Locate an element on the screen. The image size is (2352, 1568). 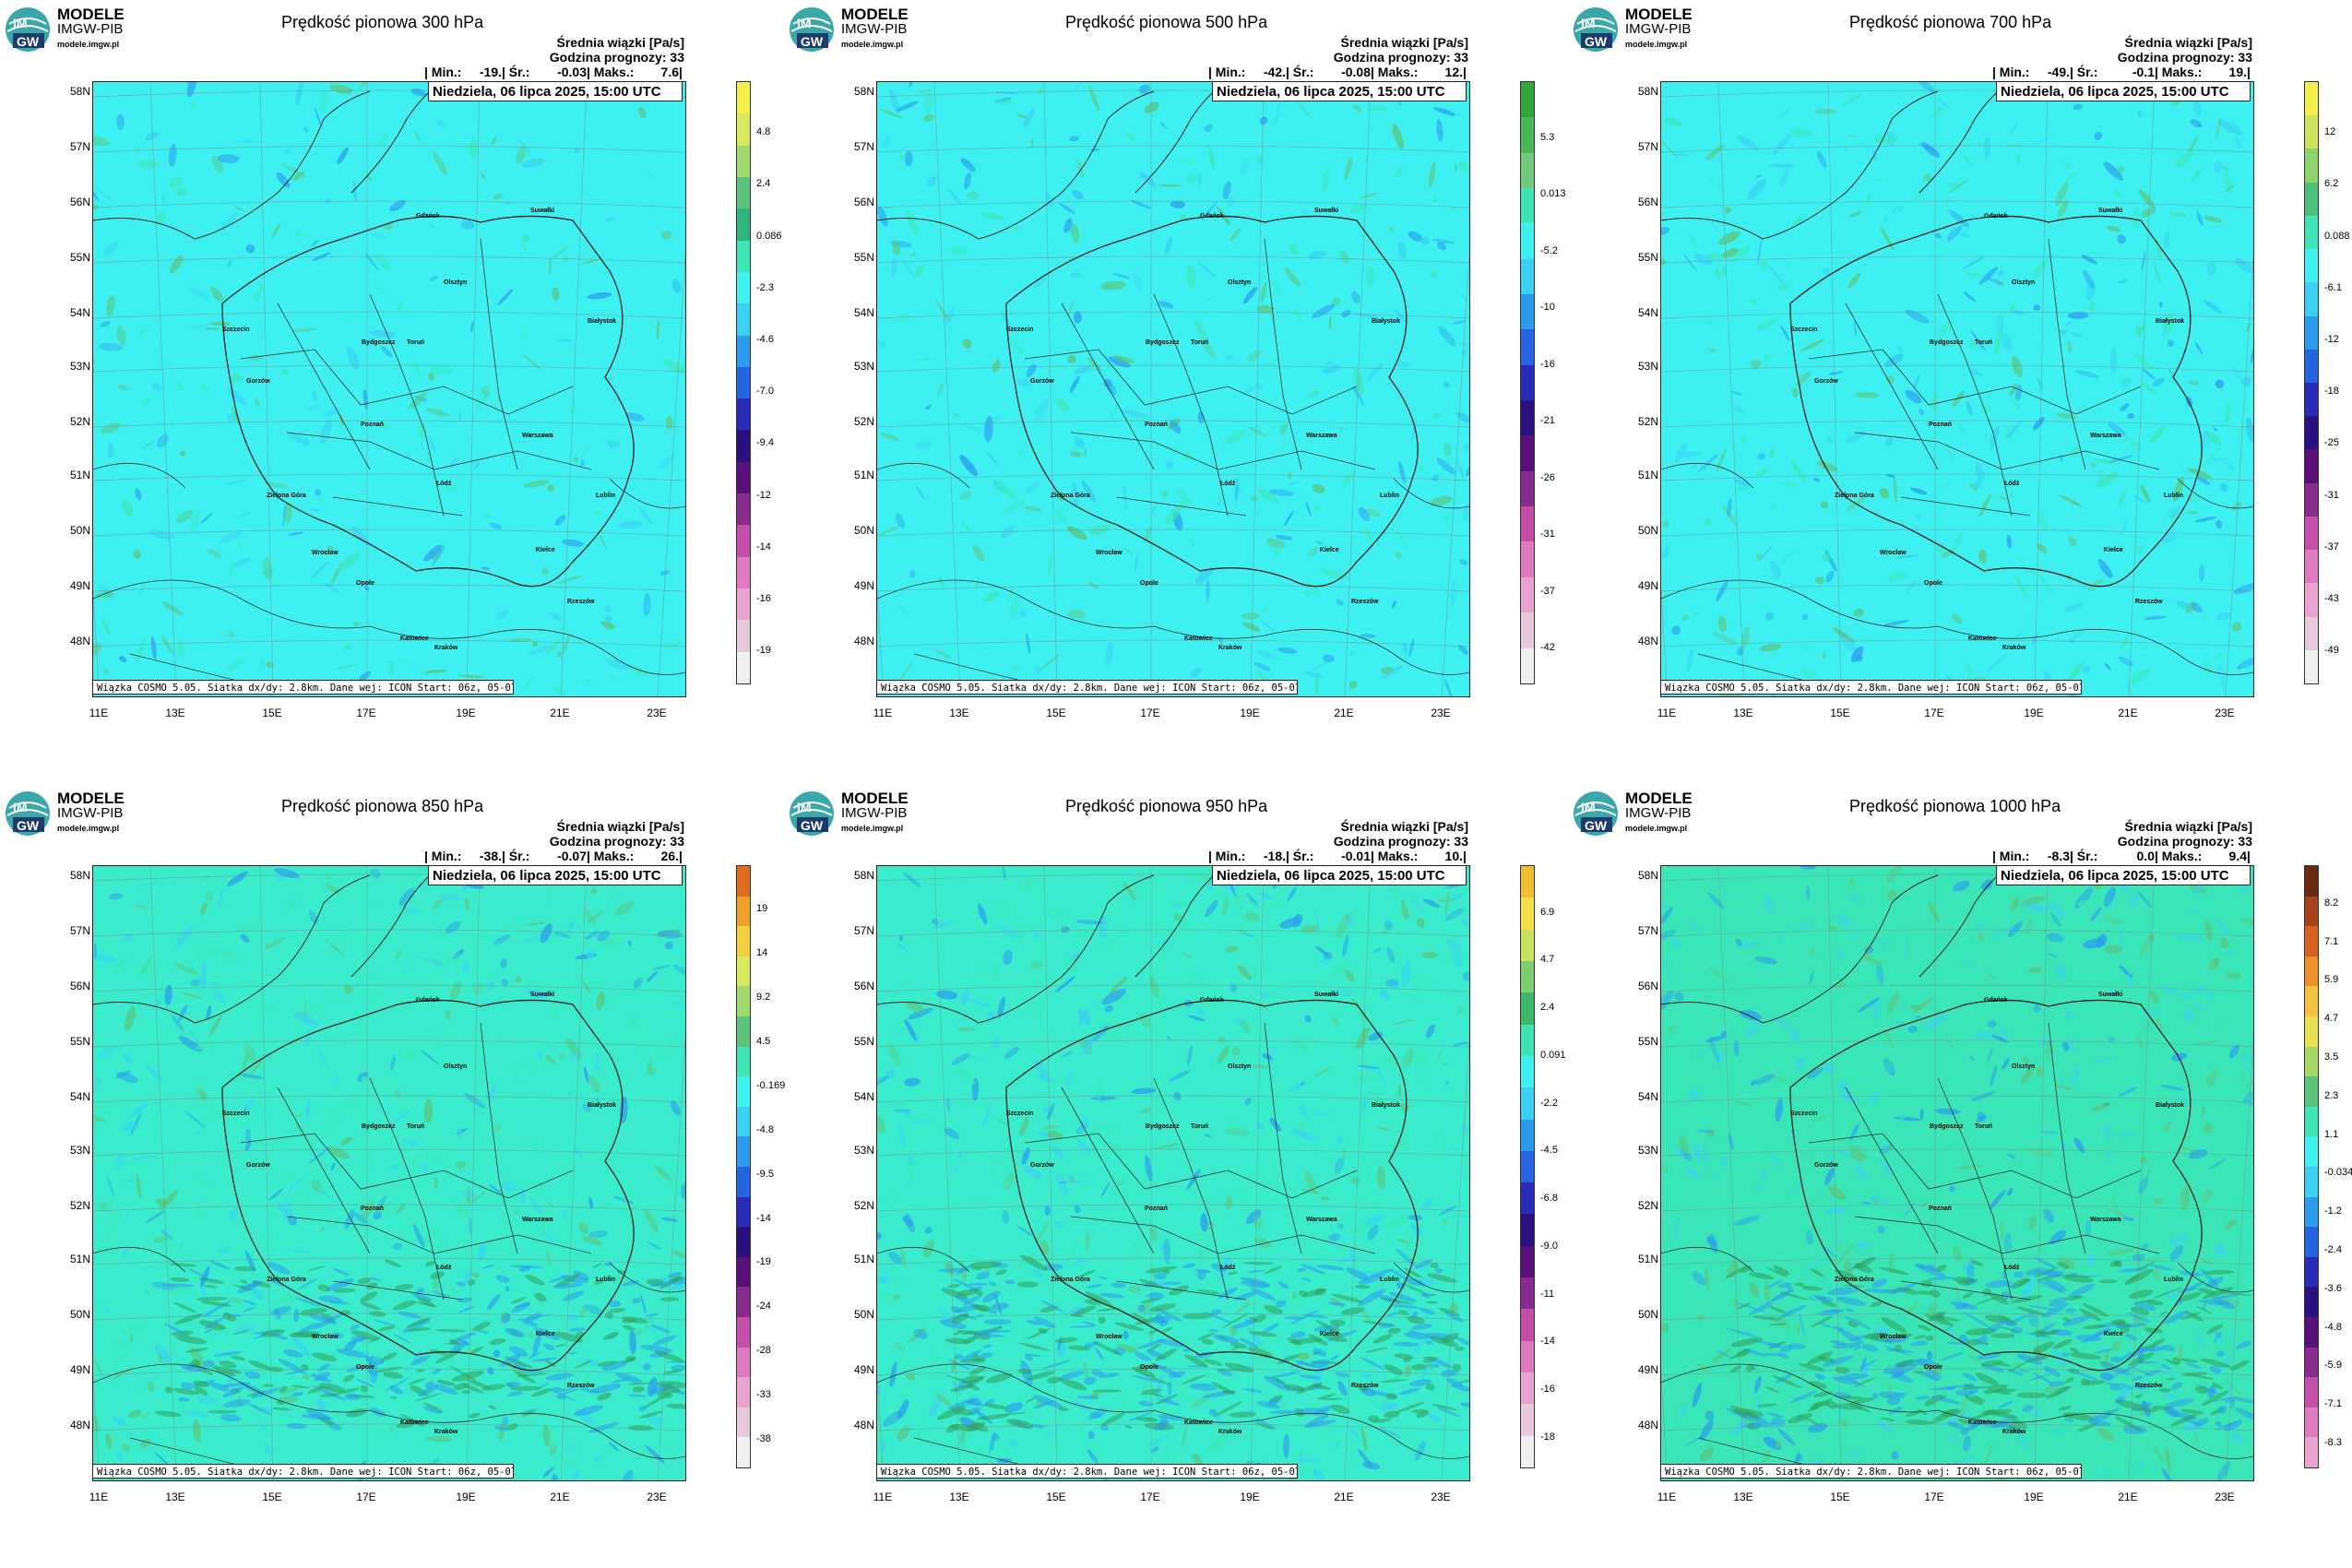
colorbar-tick: -49 is located at coordinates (2331, 651).